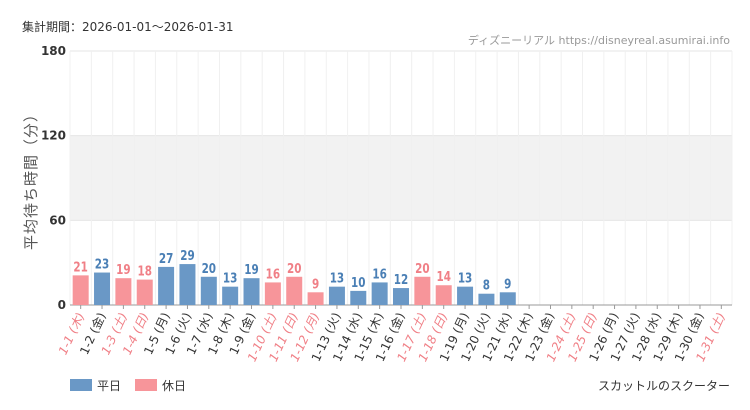 This screenshot has width=750, height=410. I want to click on data-label: 27, so click(166, 258).